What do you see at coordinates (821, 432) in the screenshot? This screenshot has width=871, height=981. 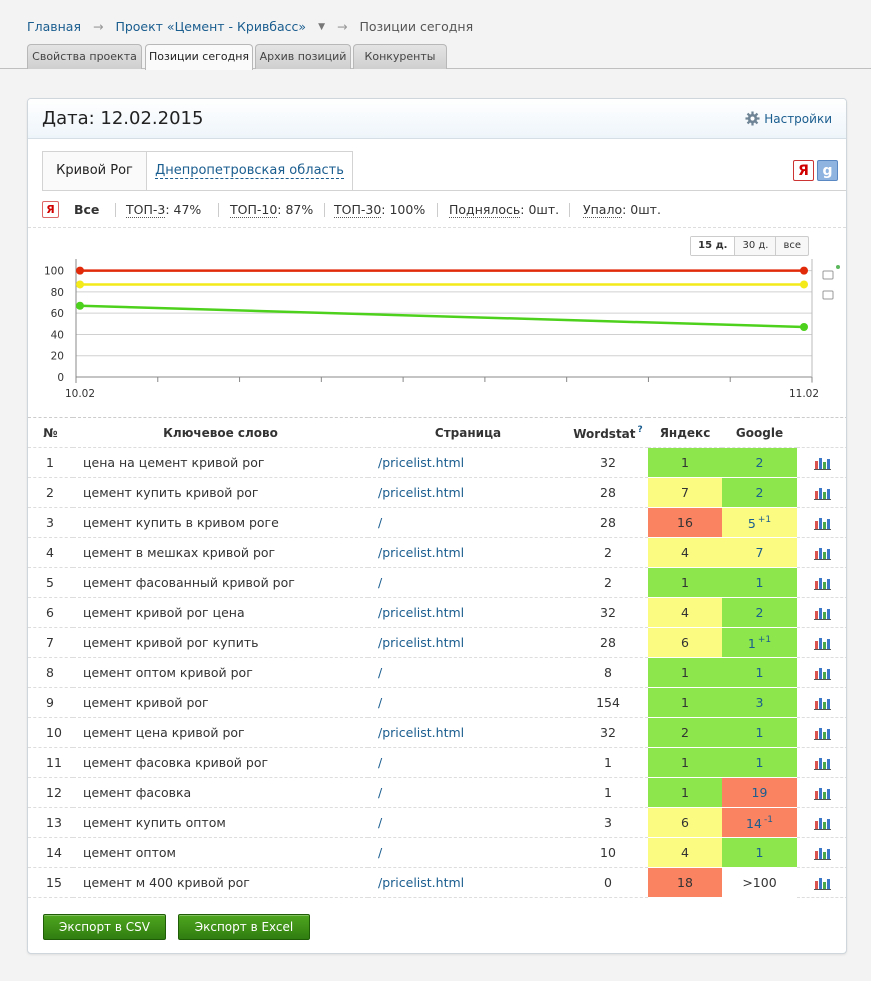 I see `col-chart` at bounding box center [821, 432].